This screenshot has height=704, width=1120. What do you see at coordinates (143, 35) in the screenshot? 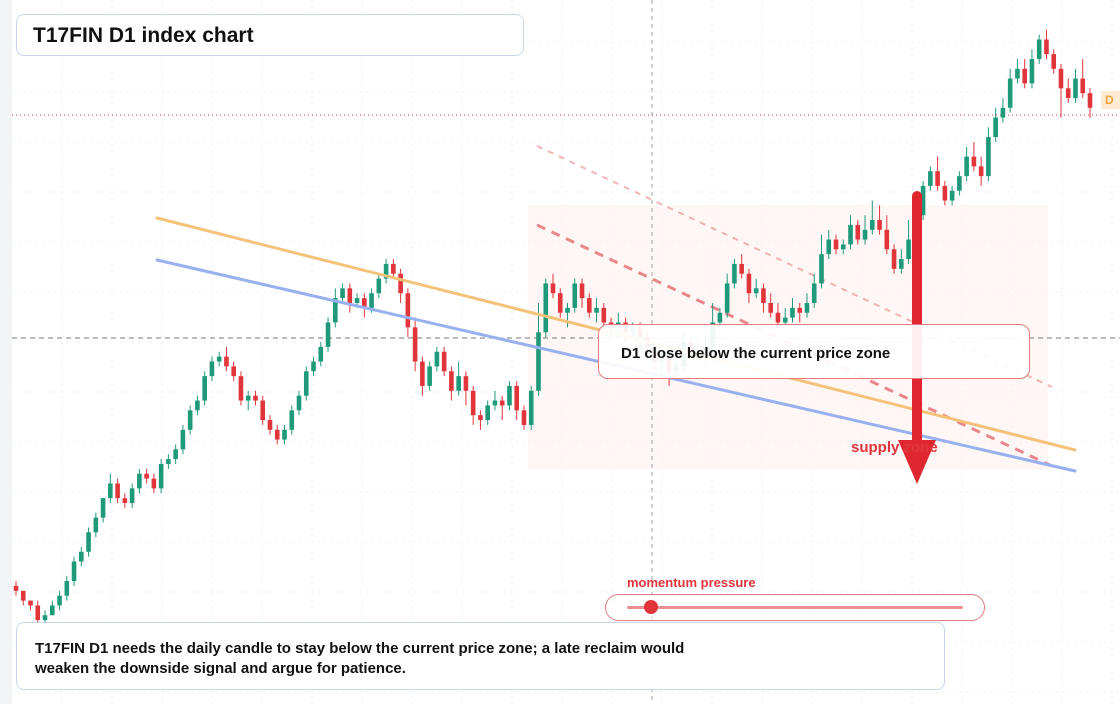
I see `chart-title: T17FIN D1 index chart` at bounding box center [143, 35].